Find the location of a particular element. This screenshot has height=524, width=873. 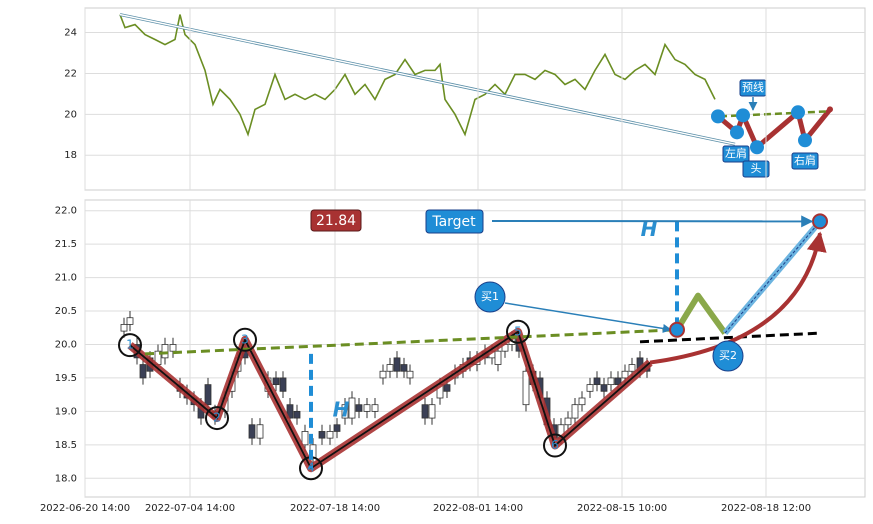

x-tick-label: 2022-08-01 14:00 is located at coordinates (478, 508).